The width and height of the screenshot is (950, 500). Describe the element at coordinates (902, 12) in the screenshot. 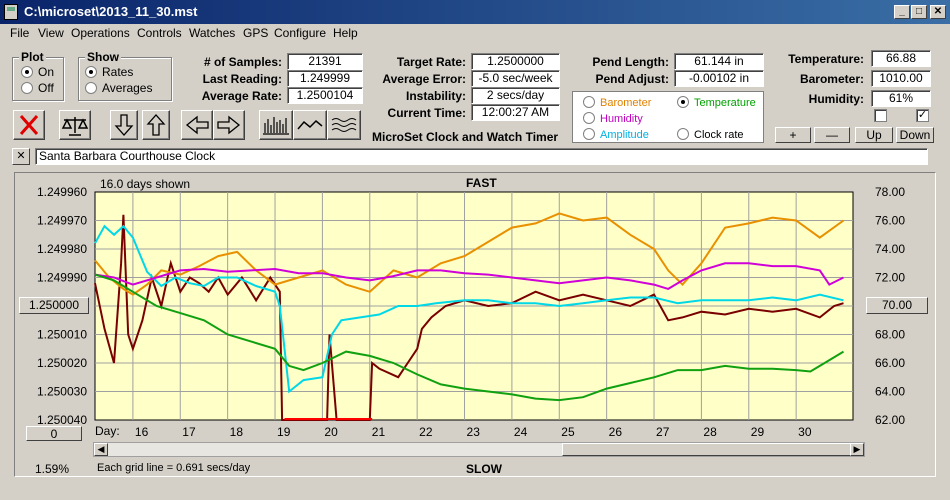

I see `minimize-button: _` at that location.